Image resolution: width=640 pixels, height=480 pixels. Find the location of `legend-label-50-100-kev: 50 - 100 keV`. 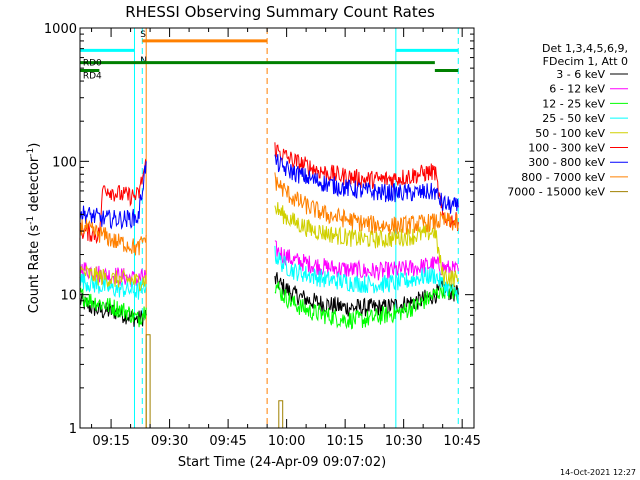

legend-label-50-100-kev: 50 - 100 keV is located at coordinates (570, 133).